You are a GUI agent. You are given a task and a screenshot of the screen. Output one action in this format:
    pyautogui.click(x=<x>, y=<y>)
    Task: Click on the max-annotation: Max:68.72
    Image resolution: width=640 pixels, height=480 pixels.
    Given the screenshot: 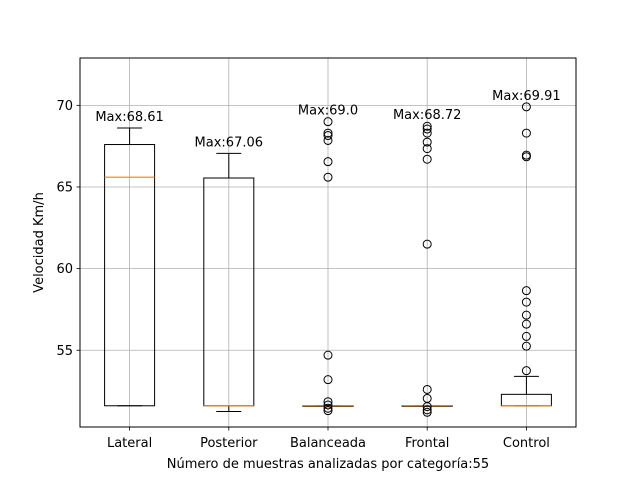 What is the action you would take?
    pyautogui.click(x=427, y=115)
    